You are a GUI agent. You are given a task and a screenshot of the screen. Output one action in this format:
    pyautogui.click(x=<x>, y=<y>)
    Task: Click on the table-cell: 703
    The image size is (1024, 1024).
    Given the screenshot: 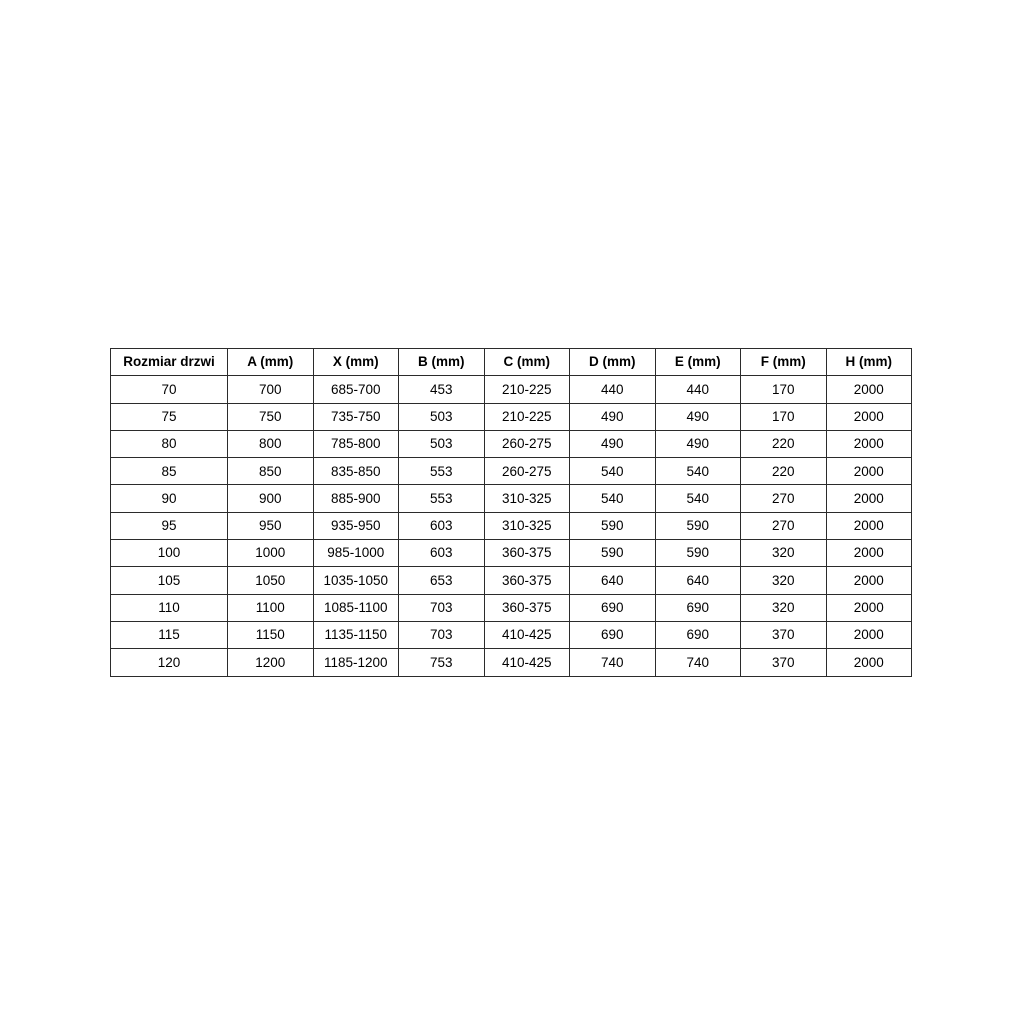 What is the action you would take?
    pyautogui.click(x=441, y=635)
    